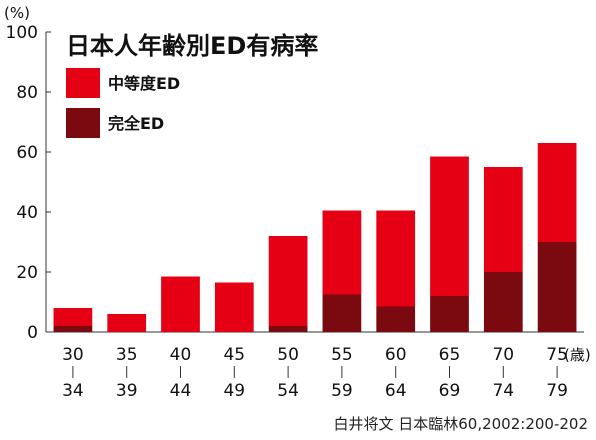 This screenshot has height=440, width=596. Describe the element at coordinates (503, 355) in the screenshot. I see `x-tick-label-from: 70` at that location.